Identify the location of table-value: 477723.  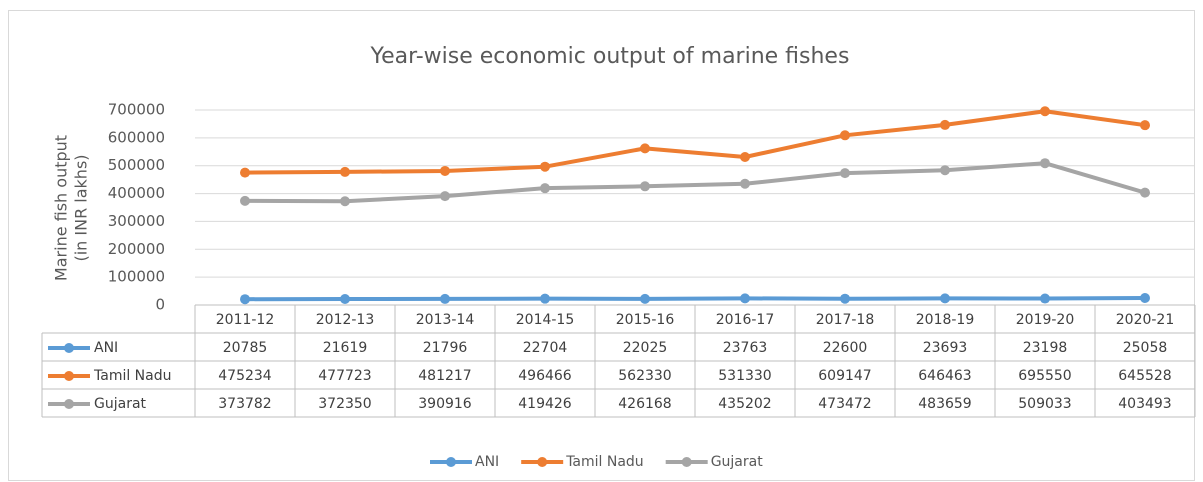
(344, 376).